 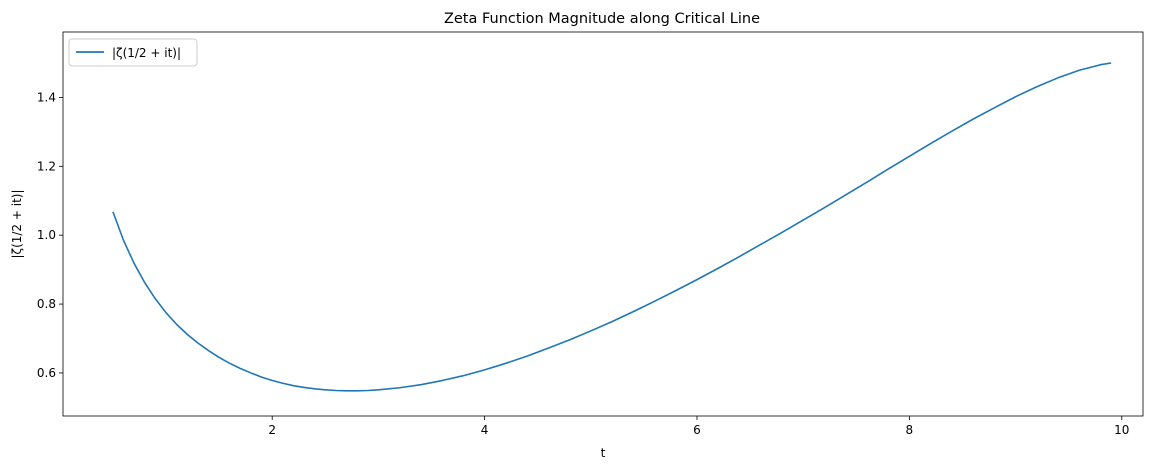 What do you see at coordinates (46, 235) in the screenshot?
I see `y-tick-label: 1.0` at bounding box center [46, 235].